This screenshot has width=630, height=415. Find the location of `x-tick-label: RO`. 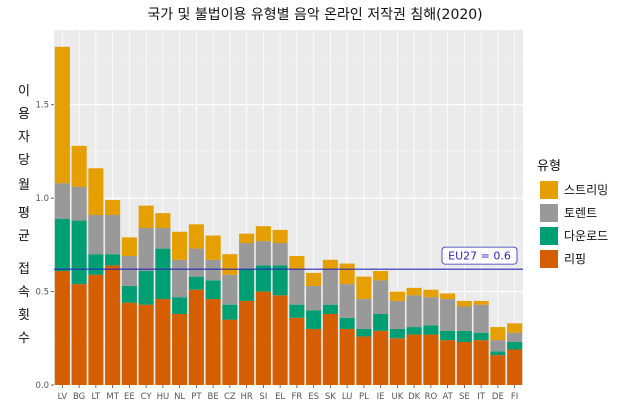

x-tick-label: RO is located at coordinates (431, 397).